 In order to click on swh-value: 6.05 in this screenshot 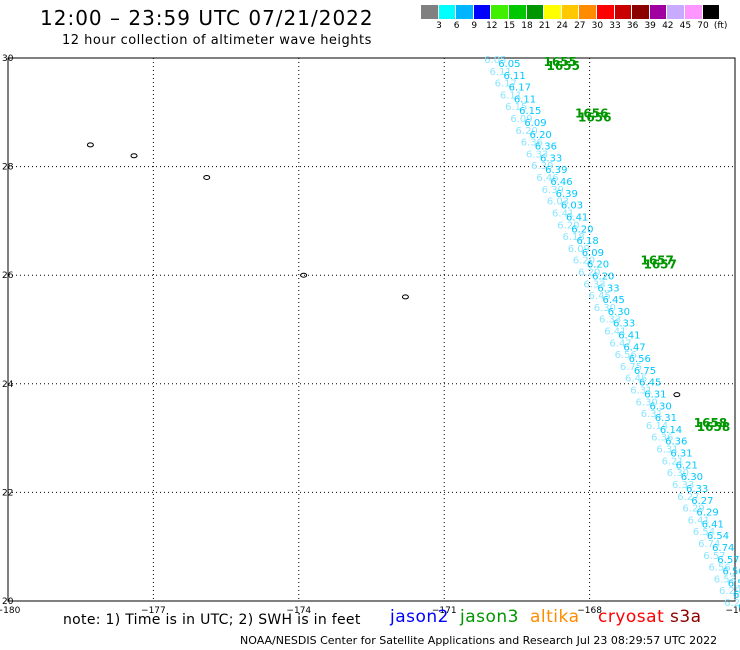, I will do `click(495, 60)`.